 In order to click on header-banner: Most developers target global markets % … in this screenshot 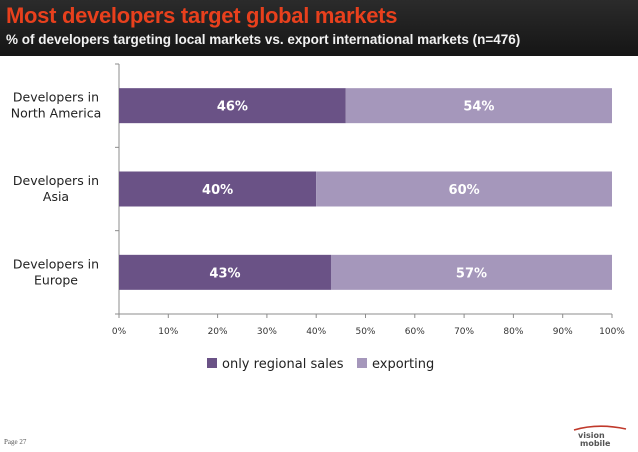, I will do `click(319, 28)`.